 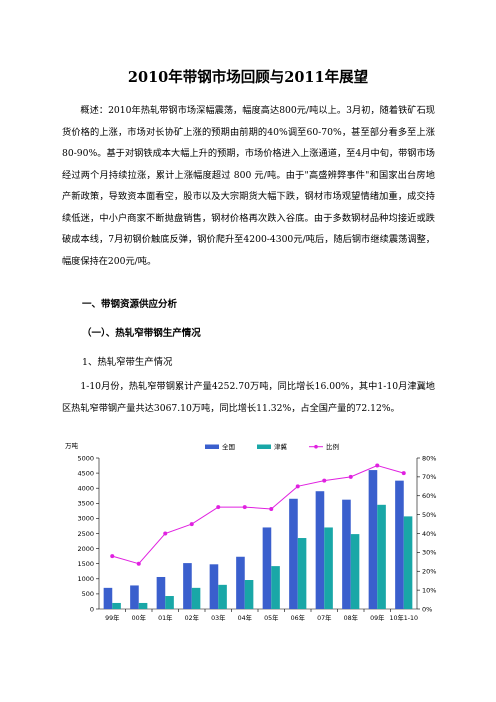 I want to click on ratio-point-10年1-10, so click(x=403, y=473).